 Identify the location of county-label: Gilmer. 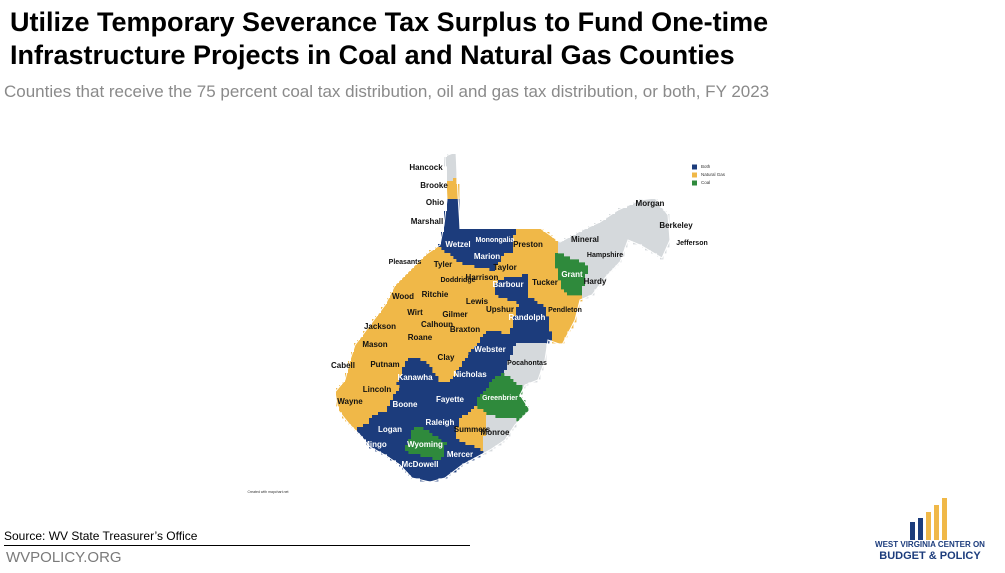
(454, 314).